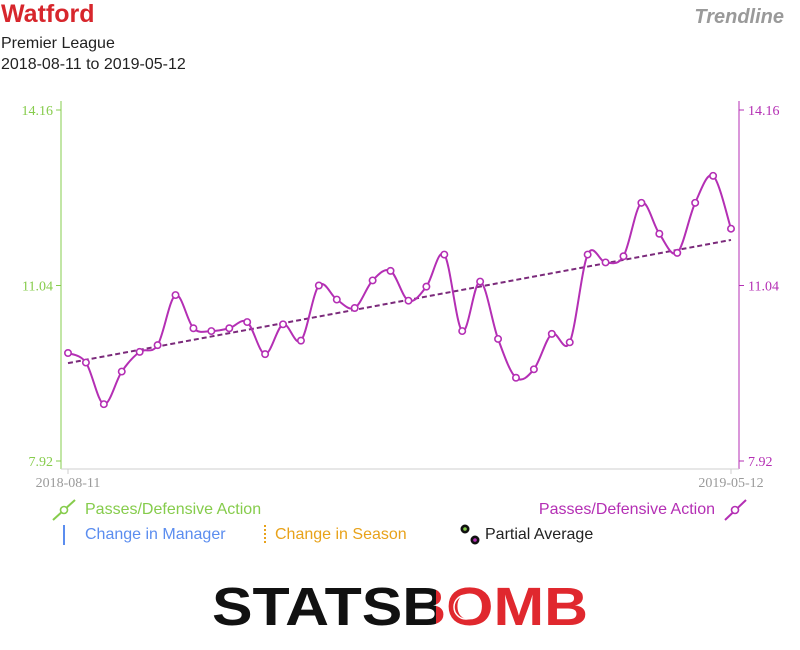 The height and width of the screenshot is (650, 800). I want to click on legend-partial-average-label: Partial Average, so click(539, 534).